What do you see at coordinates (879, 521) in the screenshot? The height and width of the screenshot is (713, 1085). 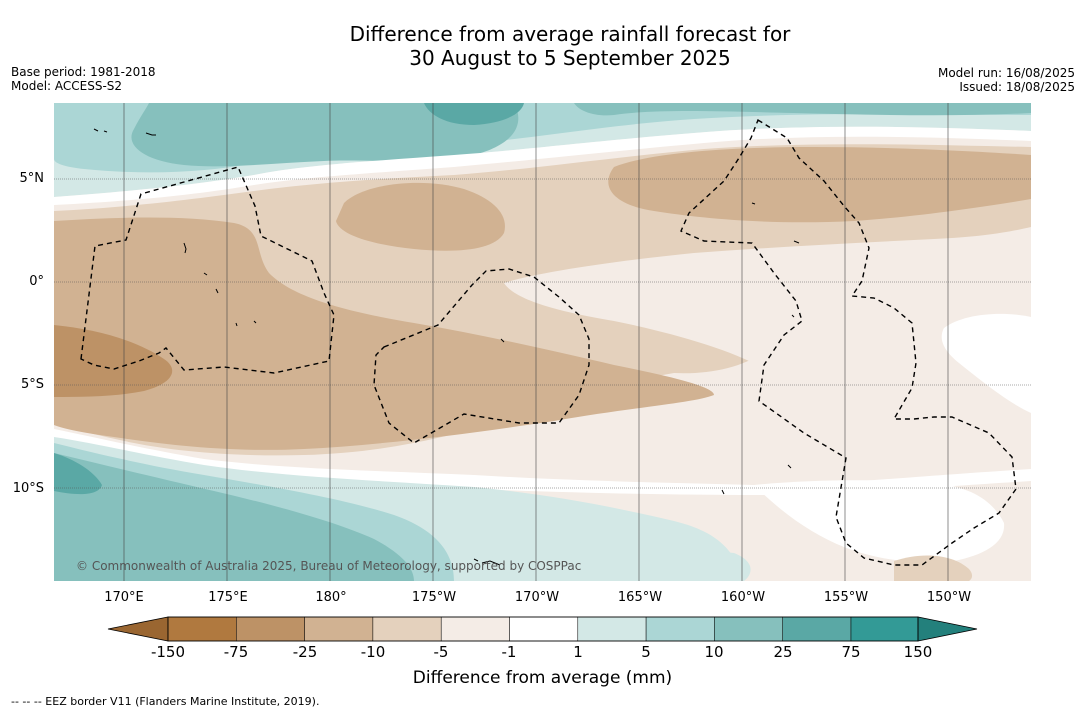 I see `south-east-white-patch` at bounding box center [879, 521].